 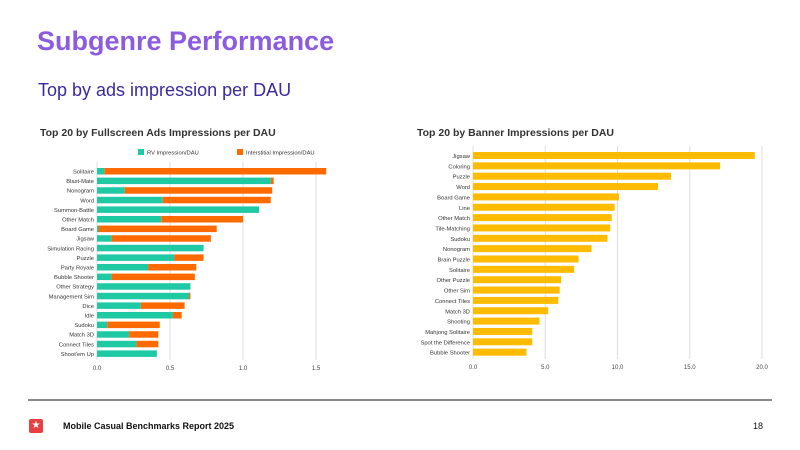 What do you see at coordinates (544, 207) in the screenshot?
I see `bar-line-s0` at bounding box center [544, 207].